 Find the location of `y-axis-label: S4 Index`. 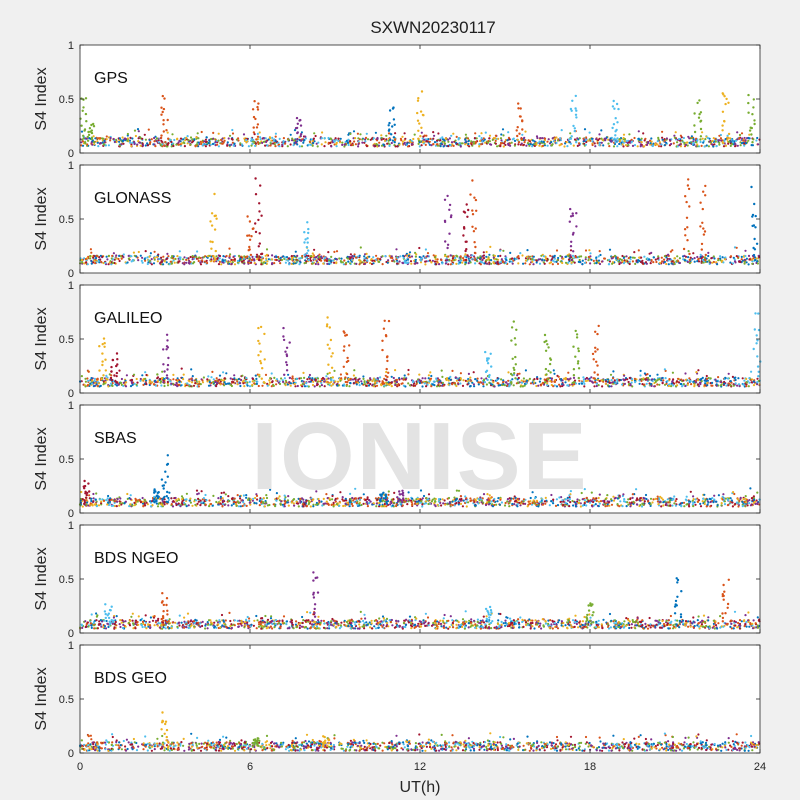

y-axis-label: S4 Index is located at coordinates (41, 218).